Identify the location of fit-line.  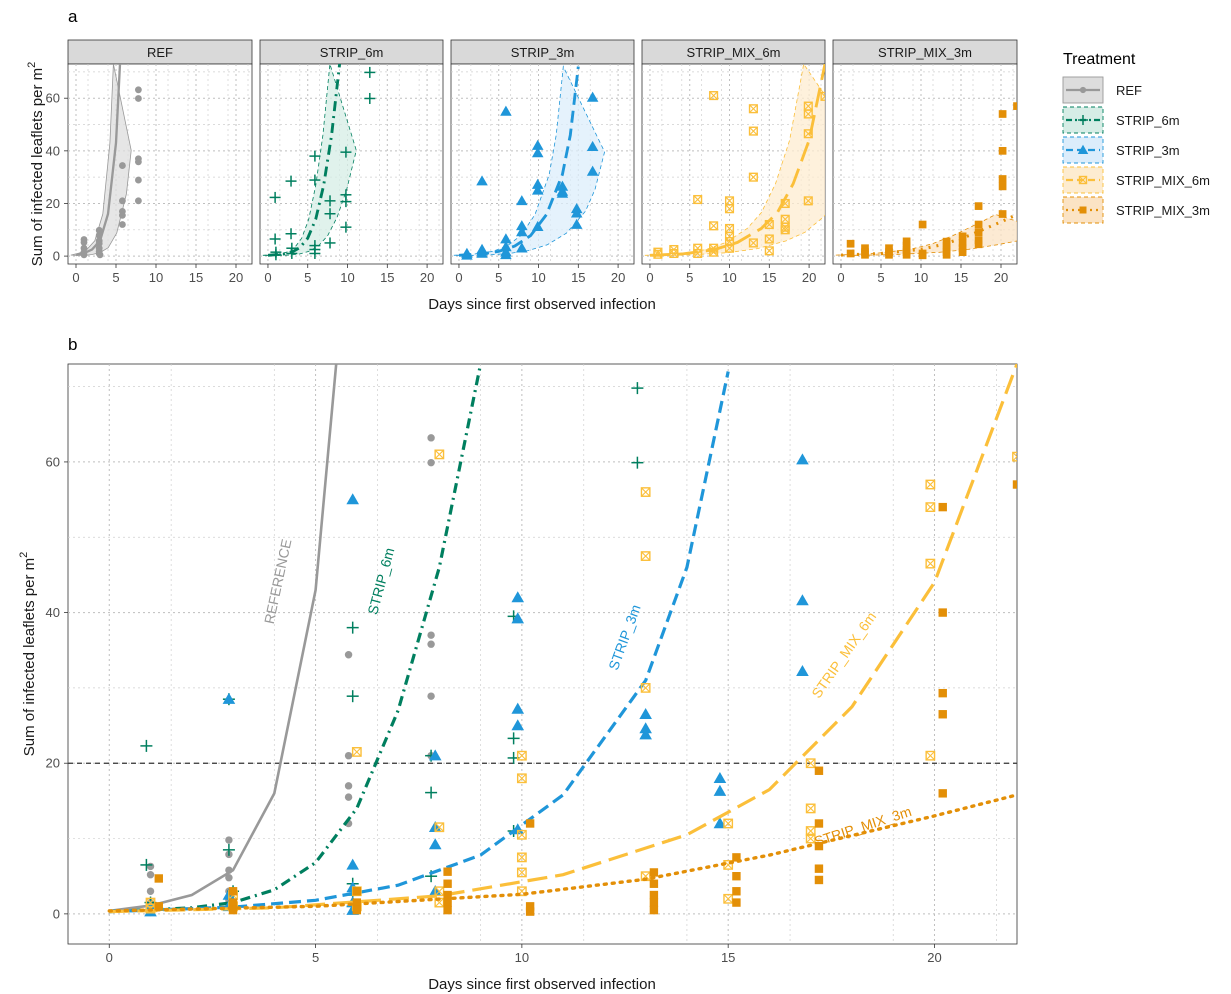
(562, 853).